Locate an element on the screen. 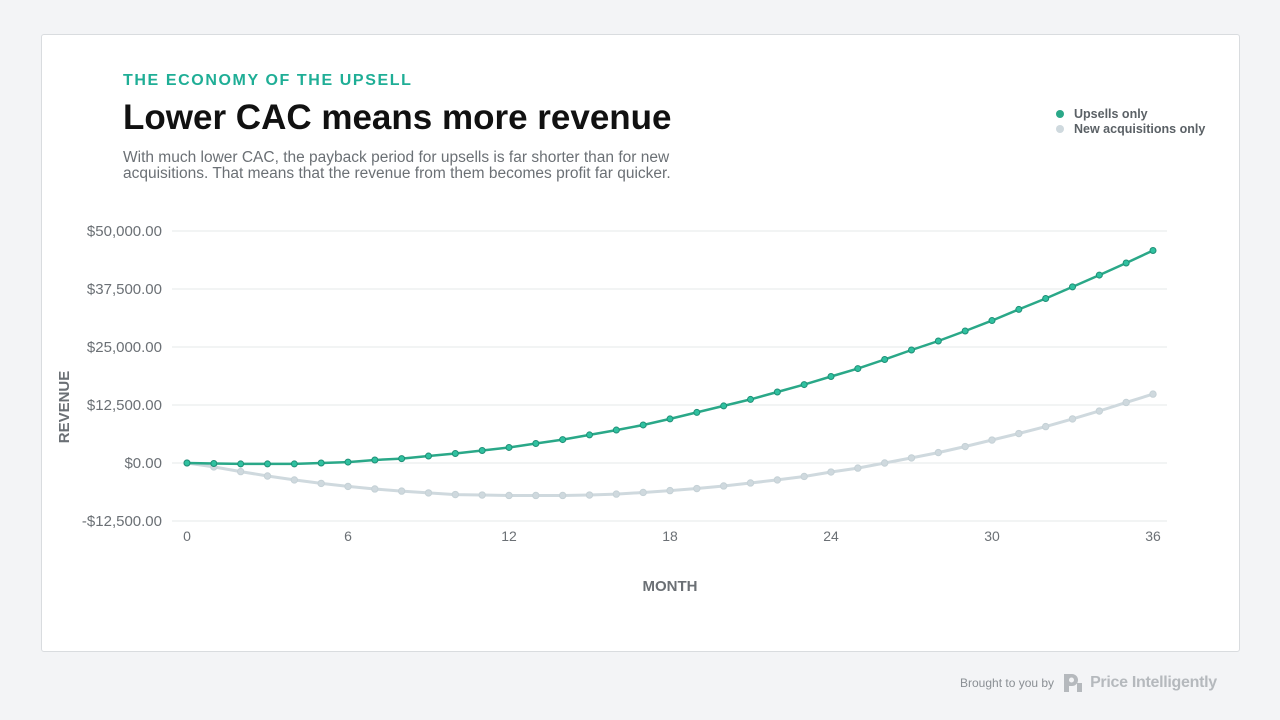  legend-item-new-acquisitions: New acquisitions only is located at coordinates (1130, 128).